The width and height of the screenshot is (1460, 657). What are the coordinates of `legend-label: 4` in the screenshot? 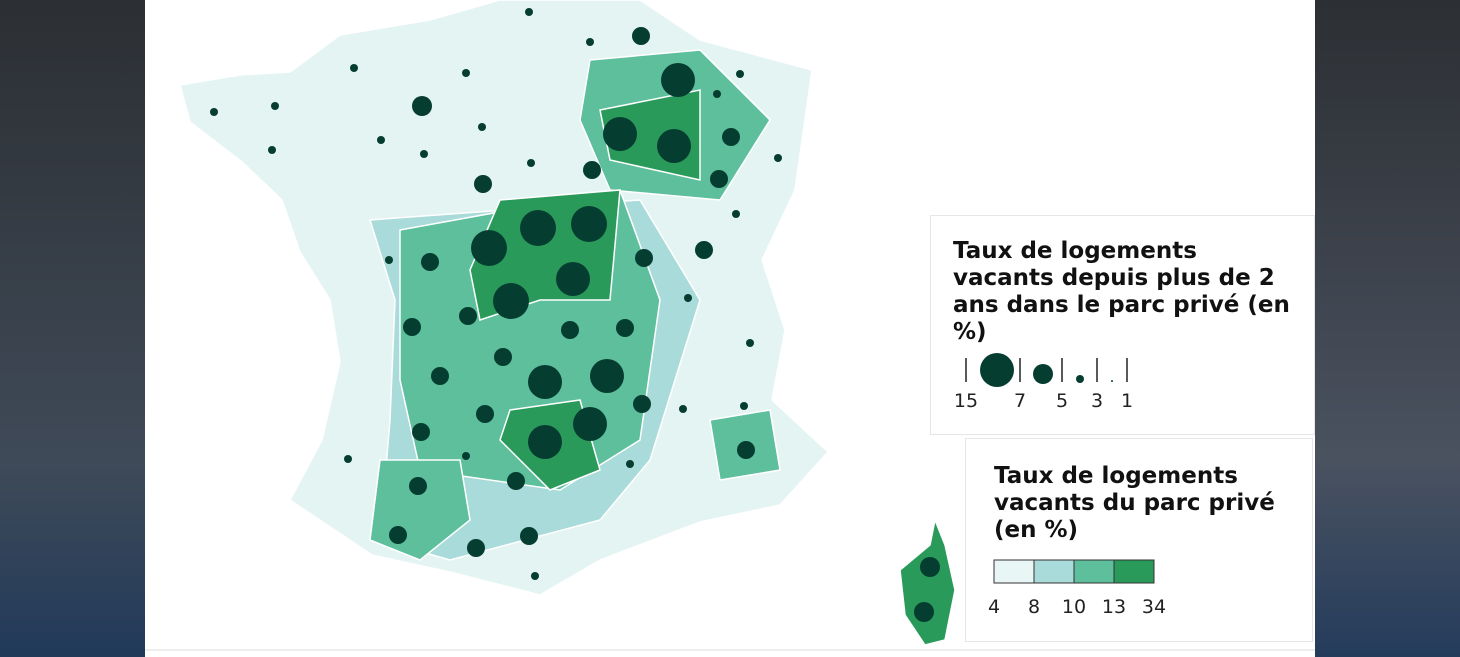 It's located at (994, 607).